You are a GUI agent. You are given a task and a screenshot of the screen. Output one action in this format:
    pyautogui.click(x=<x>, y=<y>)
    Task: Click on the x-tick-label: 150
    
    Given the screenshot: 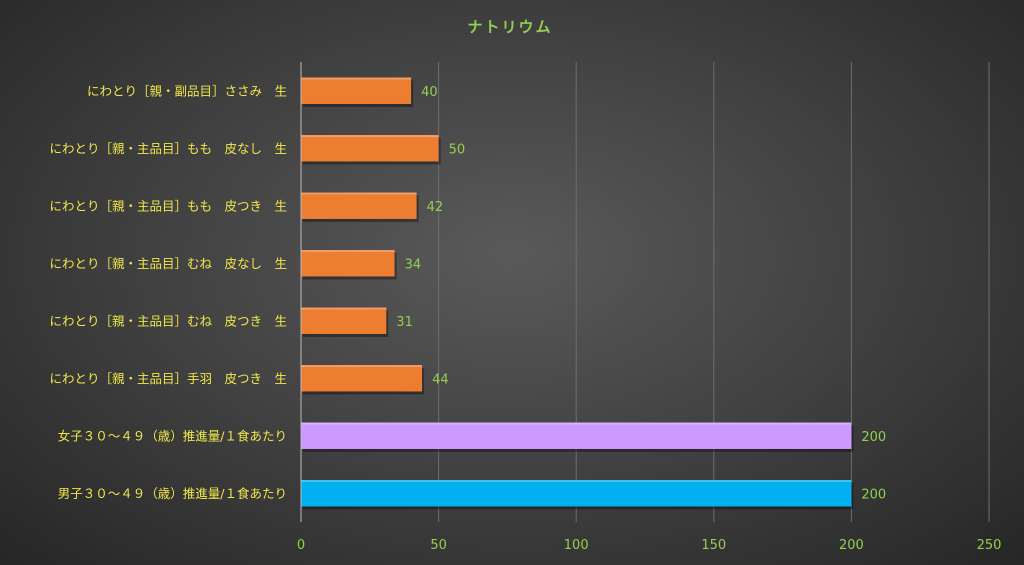 What is the action you would take?
    pyautogui.click(x=713, y=545)
    